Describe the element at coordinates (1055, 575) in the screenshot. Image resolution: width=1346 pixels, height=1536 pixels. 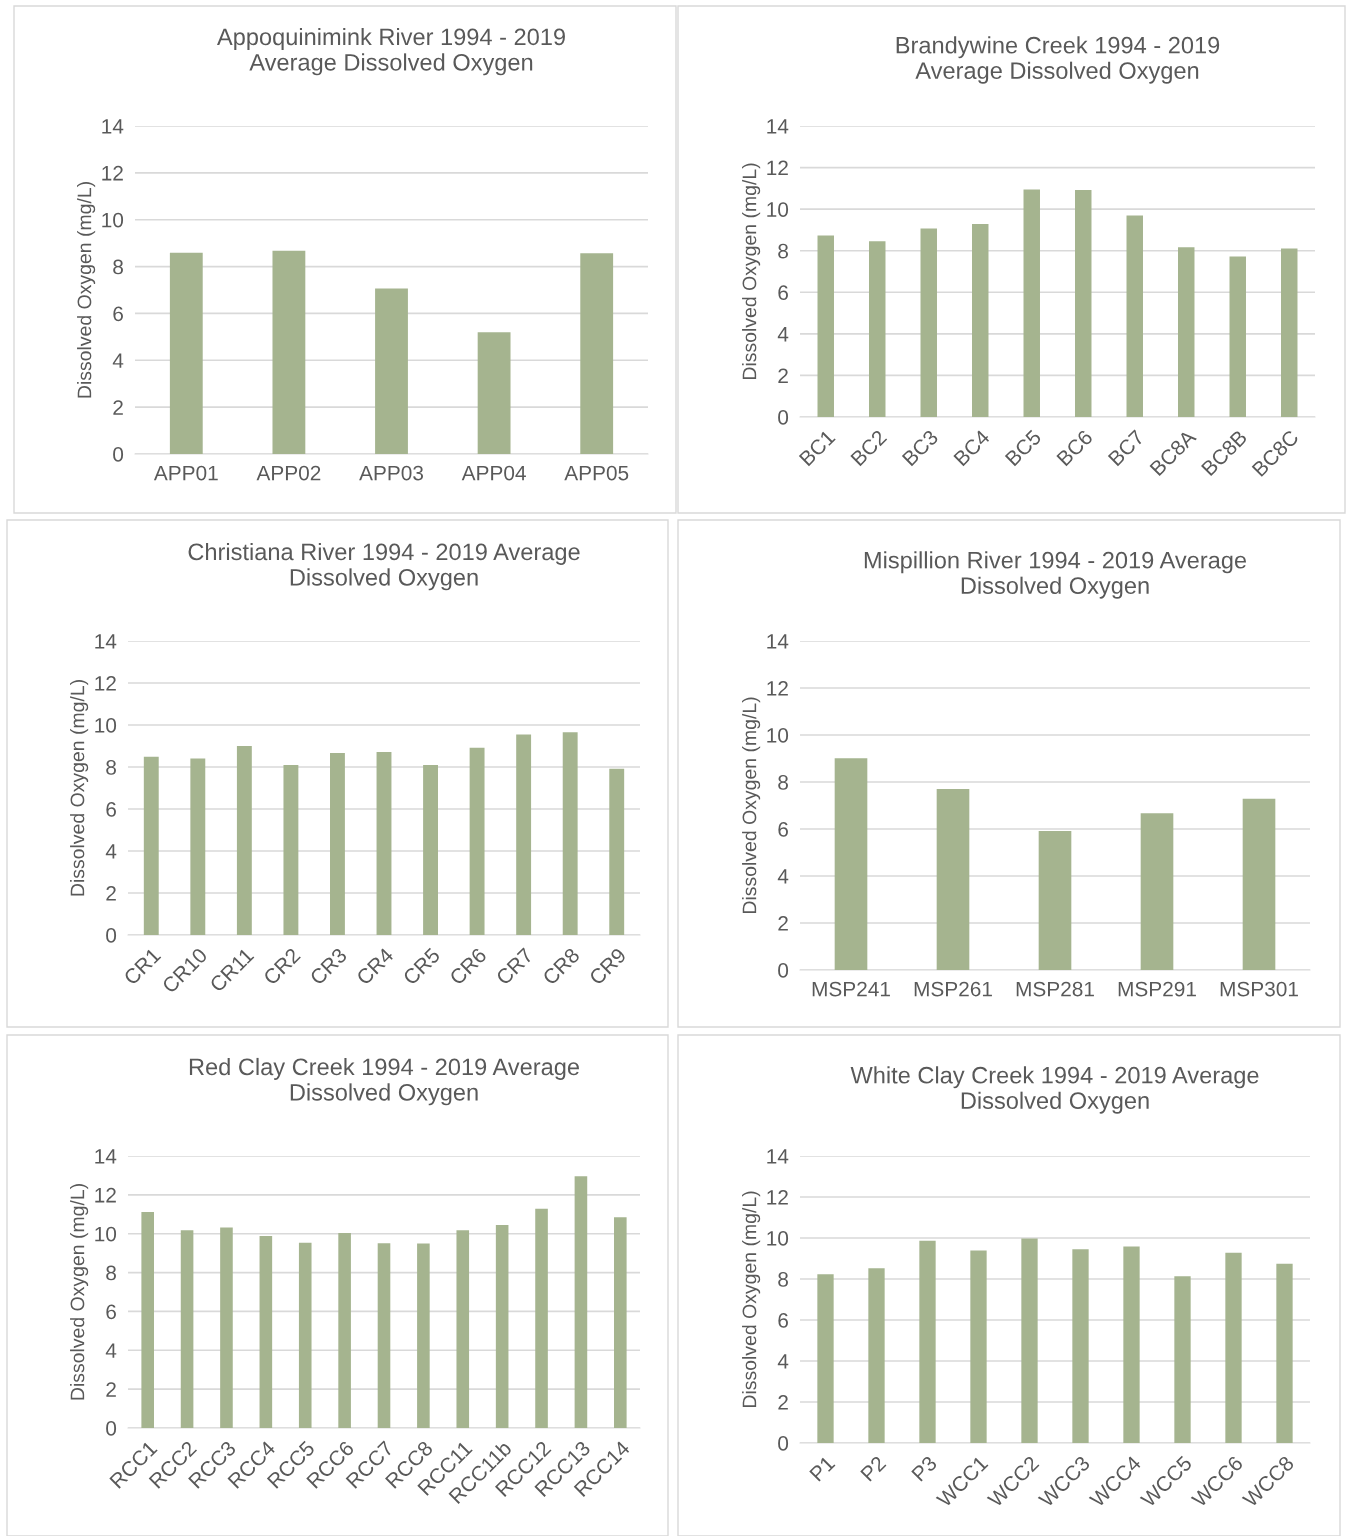
I see `chart-title: Mispillion River 1994 - 2019 Average Dissolved Oxygen` at that location.